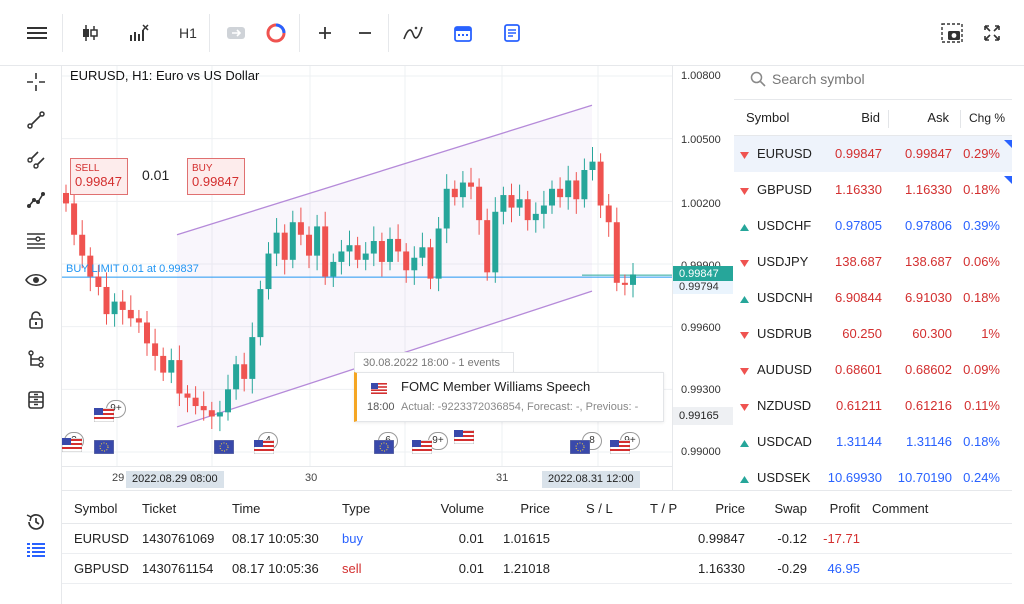  What do you see at coordinates (159, 508) in the screenshot?
I see `th-ticket: Ticket` at bounding box center [159, 508].